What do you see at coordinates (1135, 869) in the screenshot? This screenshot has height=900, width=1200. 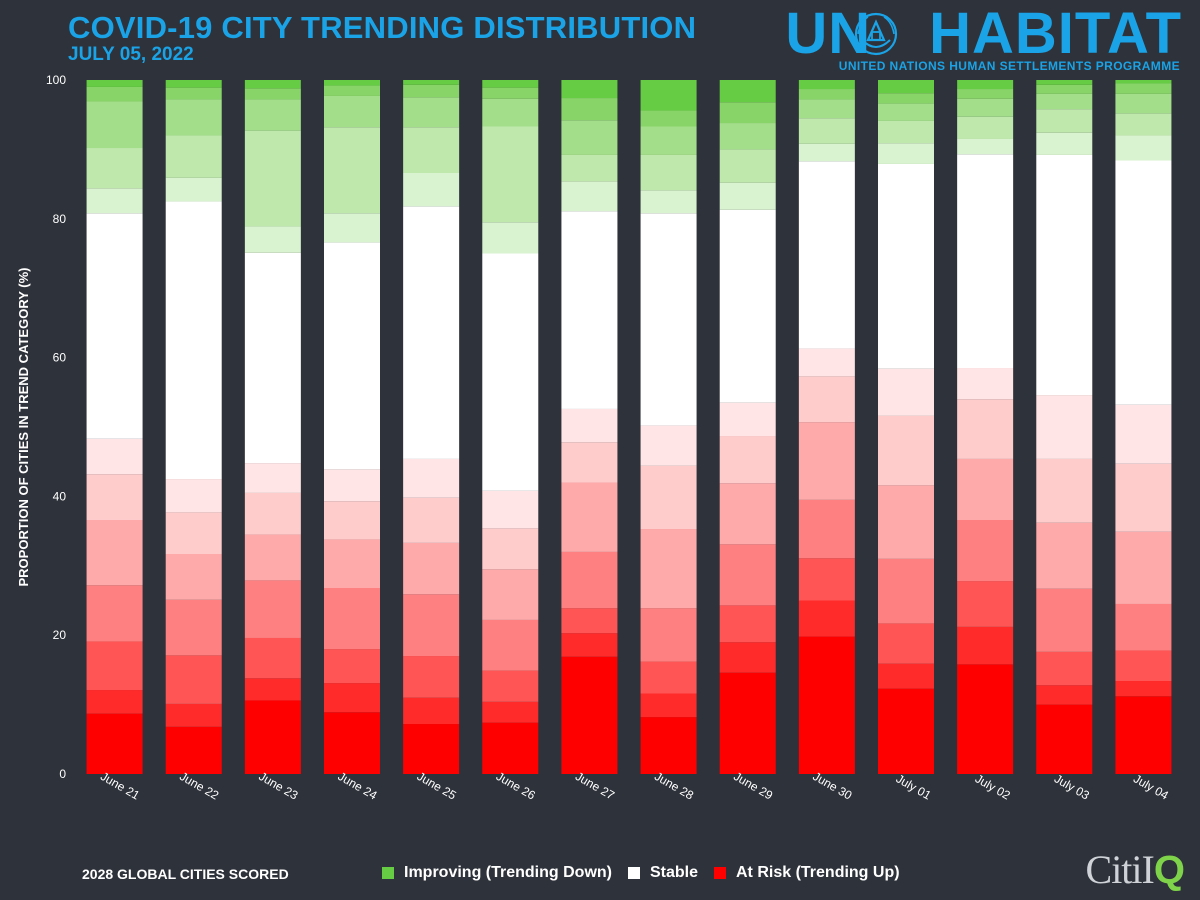 I see `citiiq-logo: CitiIQ` at bounding box center [1135, 869].